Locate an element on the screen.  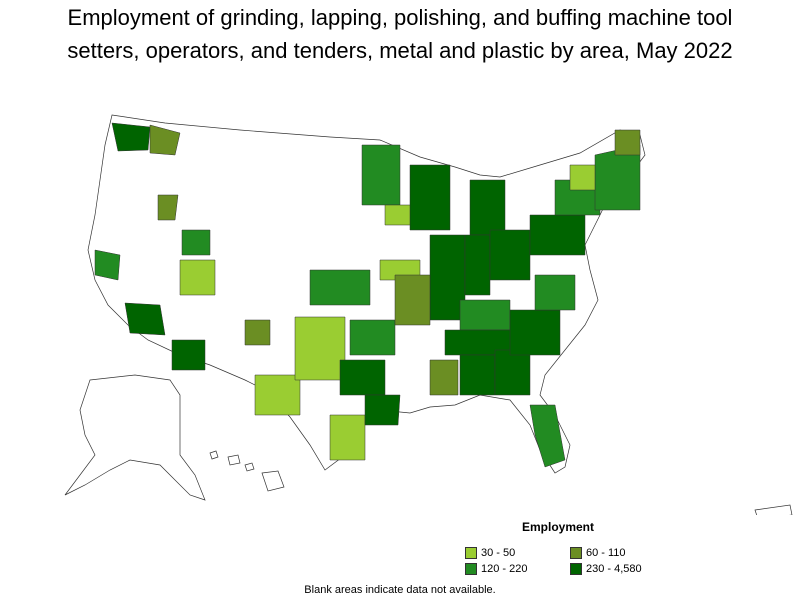
puerto-rico is located at coordinates (773, 509).